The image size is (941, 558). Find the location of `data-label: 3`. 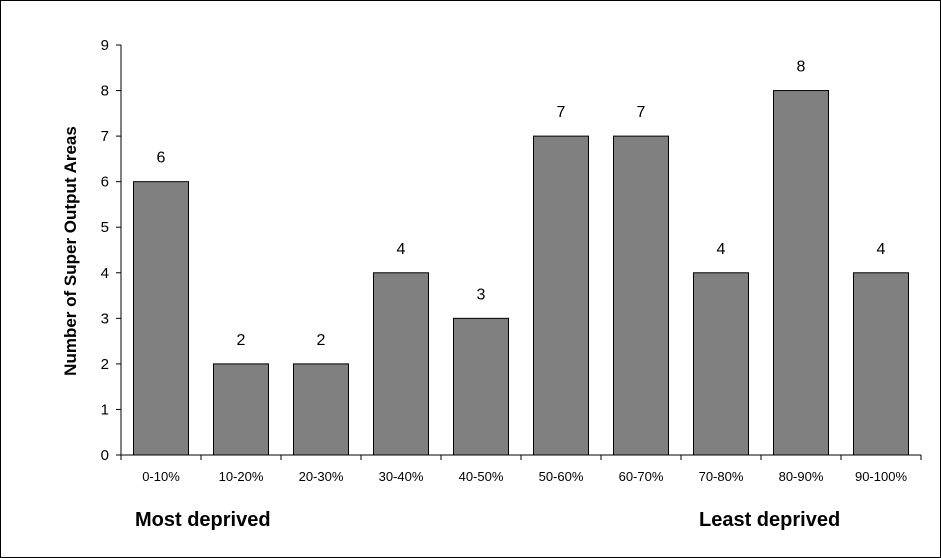

data-label: 3 is located at coordinates (481, 294).